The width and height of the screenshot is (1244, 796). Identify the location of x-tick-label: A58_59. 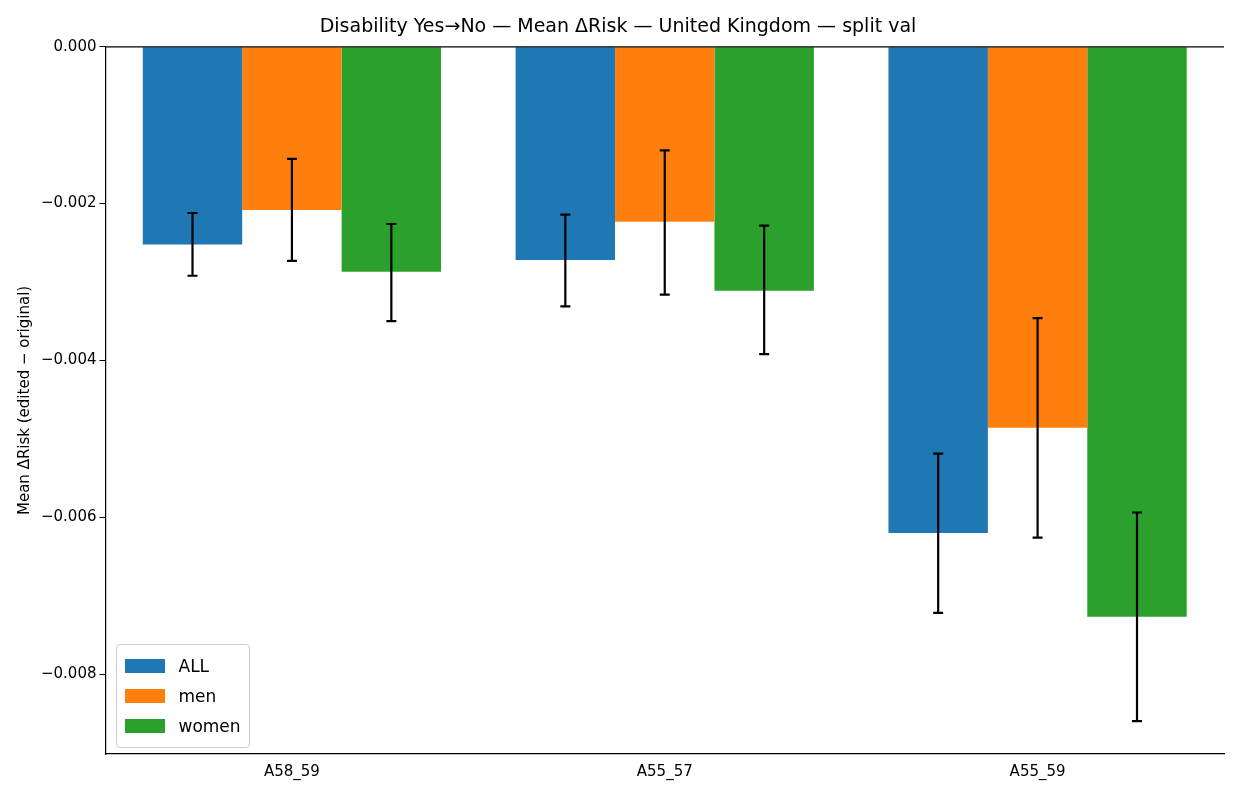
(291, 771).